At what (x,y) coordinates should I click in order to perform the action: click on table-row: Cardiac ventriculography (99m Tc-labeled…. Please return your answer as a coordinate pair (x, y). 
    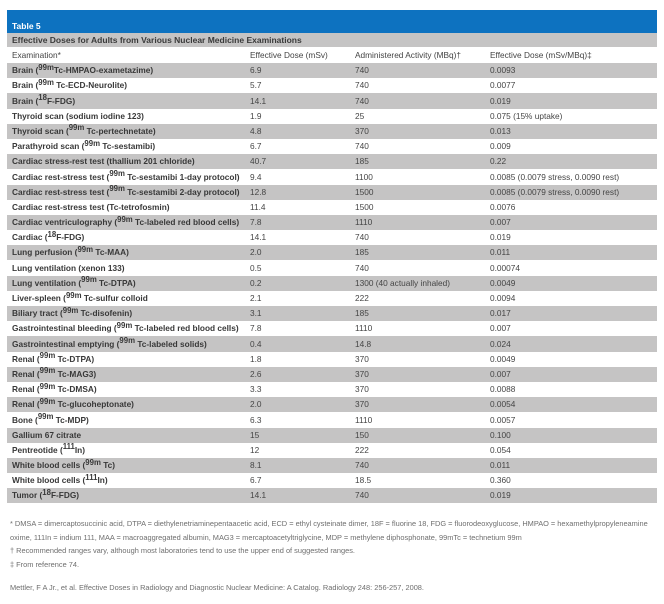
    Looking at the image, I should click on (332, 223).